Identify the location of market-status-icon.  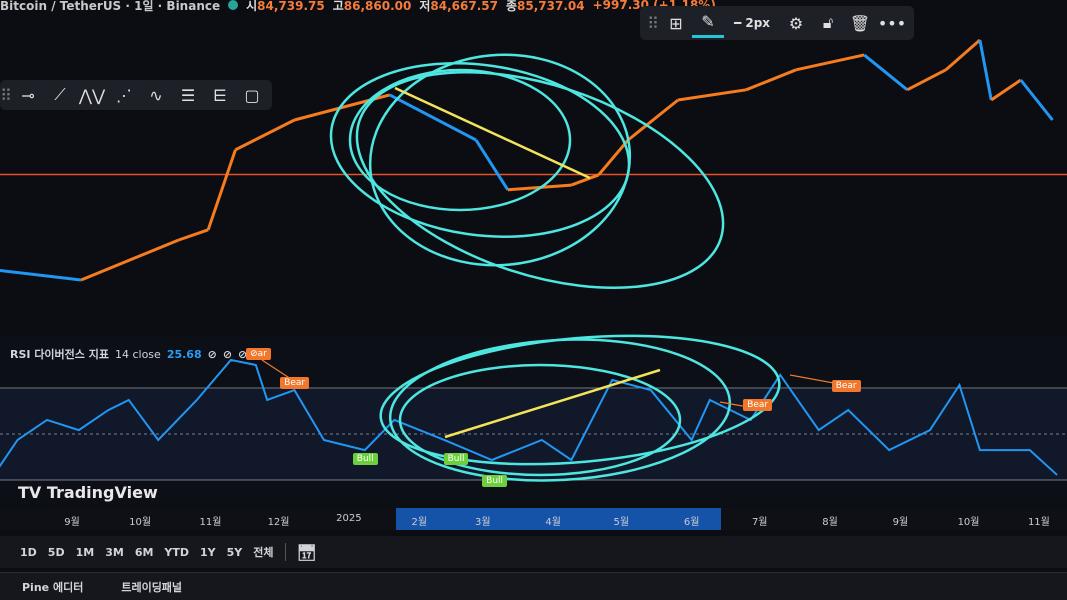
(233, 5).